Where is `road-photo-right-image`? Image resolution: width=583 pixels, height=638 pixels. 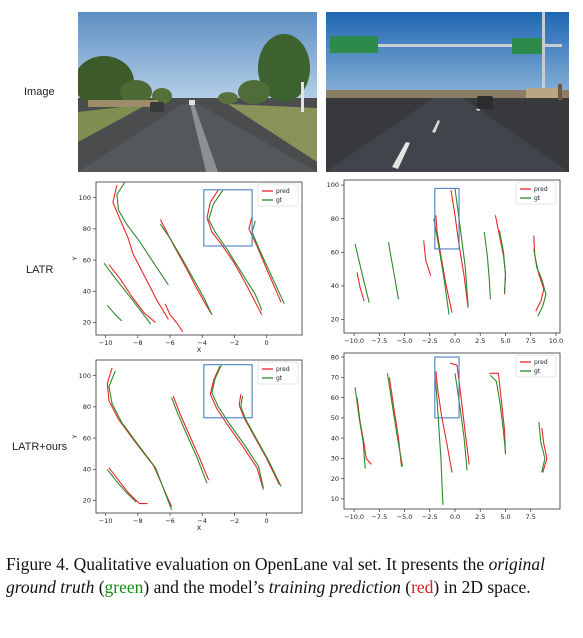 road-photo-right-image is located at coordinates (447, 92).